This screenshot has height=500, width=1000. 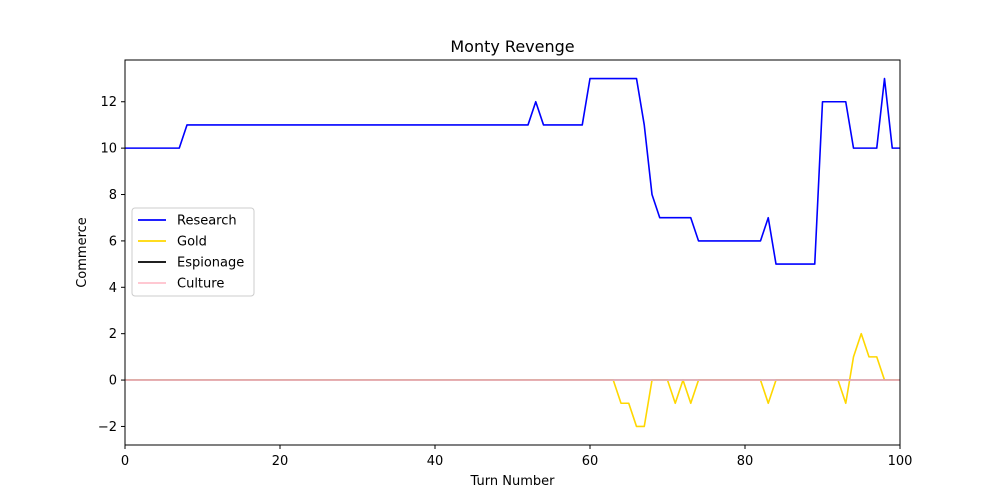 I want to click on x-tick-label: 100, so click(x=900, y=461).